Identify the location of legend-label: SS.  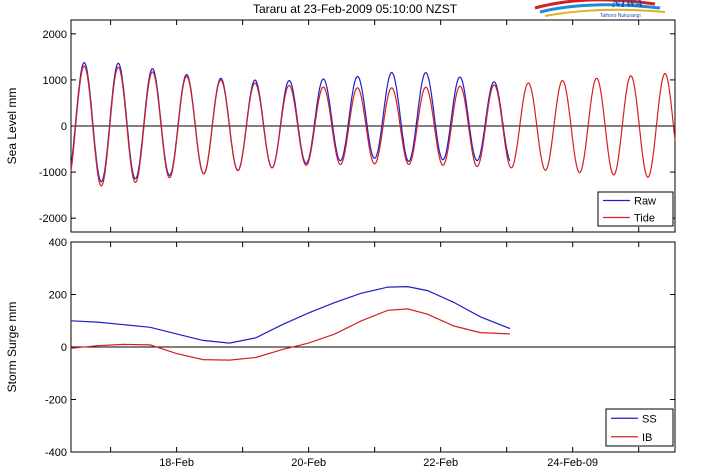
(649, 419).